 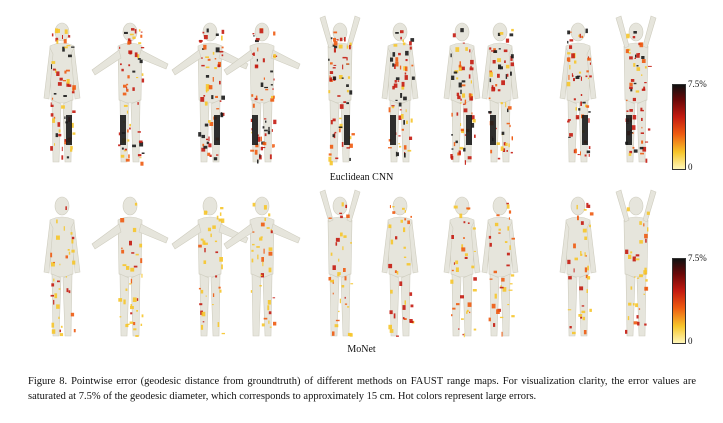 What do you see at coordinates (361, 177) in the screenshot?
I see `top-row-label: Euclidean CNN` at bounding box center [361, 177].